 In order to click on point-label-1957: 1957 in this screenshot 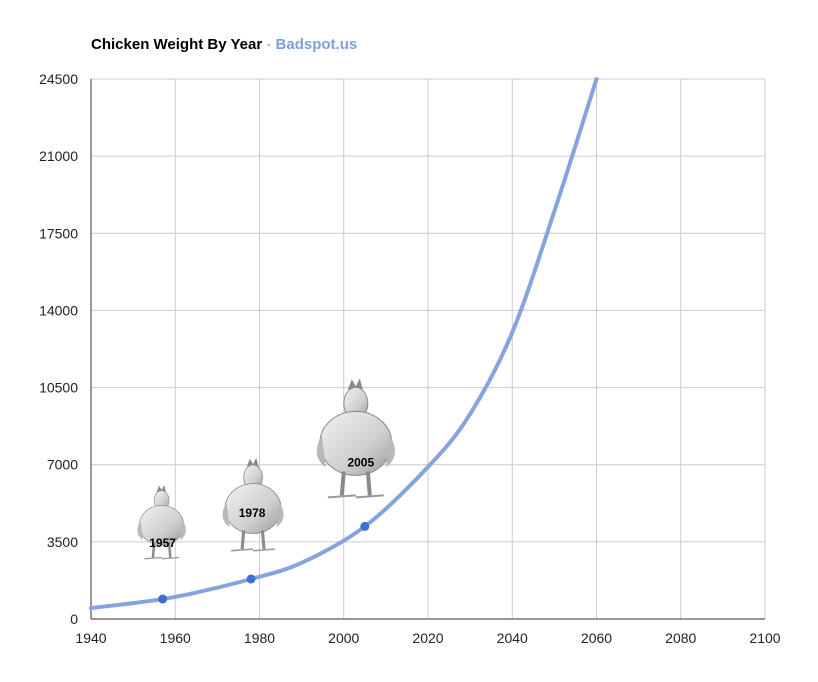, I will do `click(162, 543)`.